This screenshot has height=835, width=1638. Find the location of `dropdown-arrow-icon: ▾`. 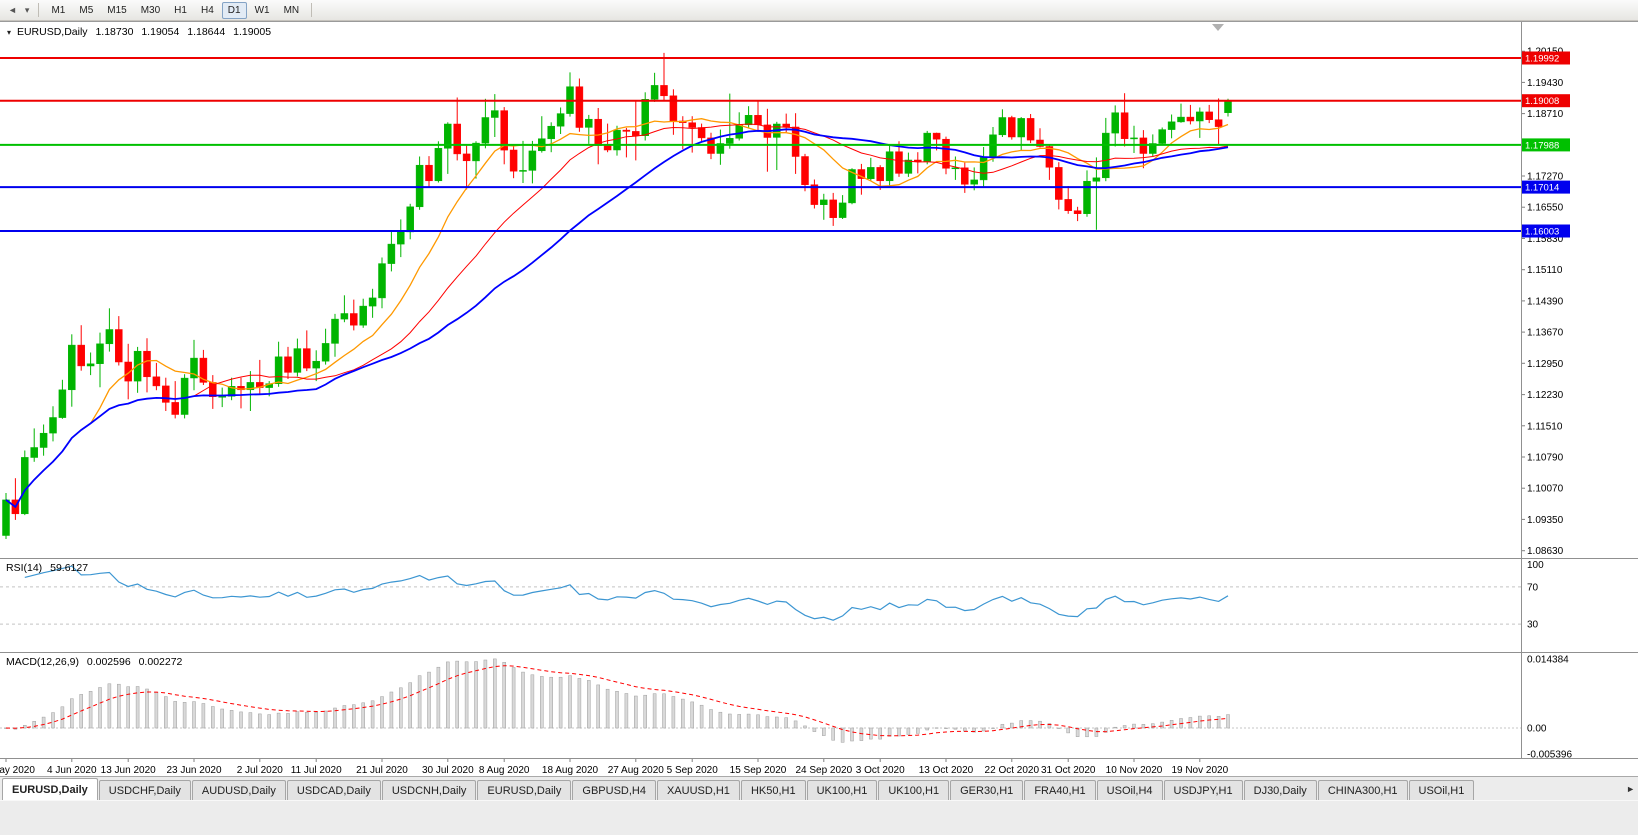

dropdown-arrow-icon: ▾ is located at coordinates (27, 9).